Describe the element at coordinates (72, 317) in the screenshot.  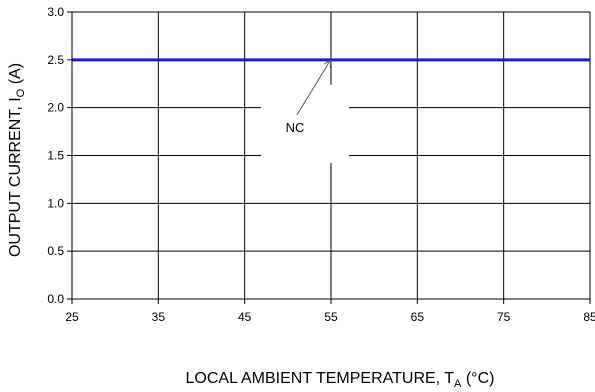
I see `x-tick-label: 25` at that location.